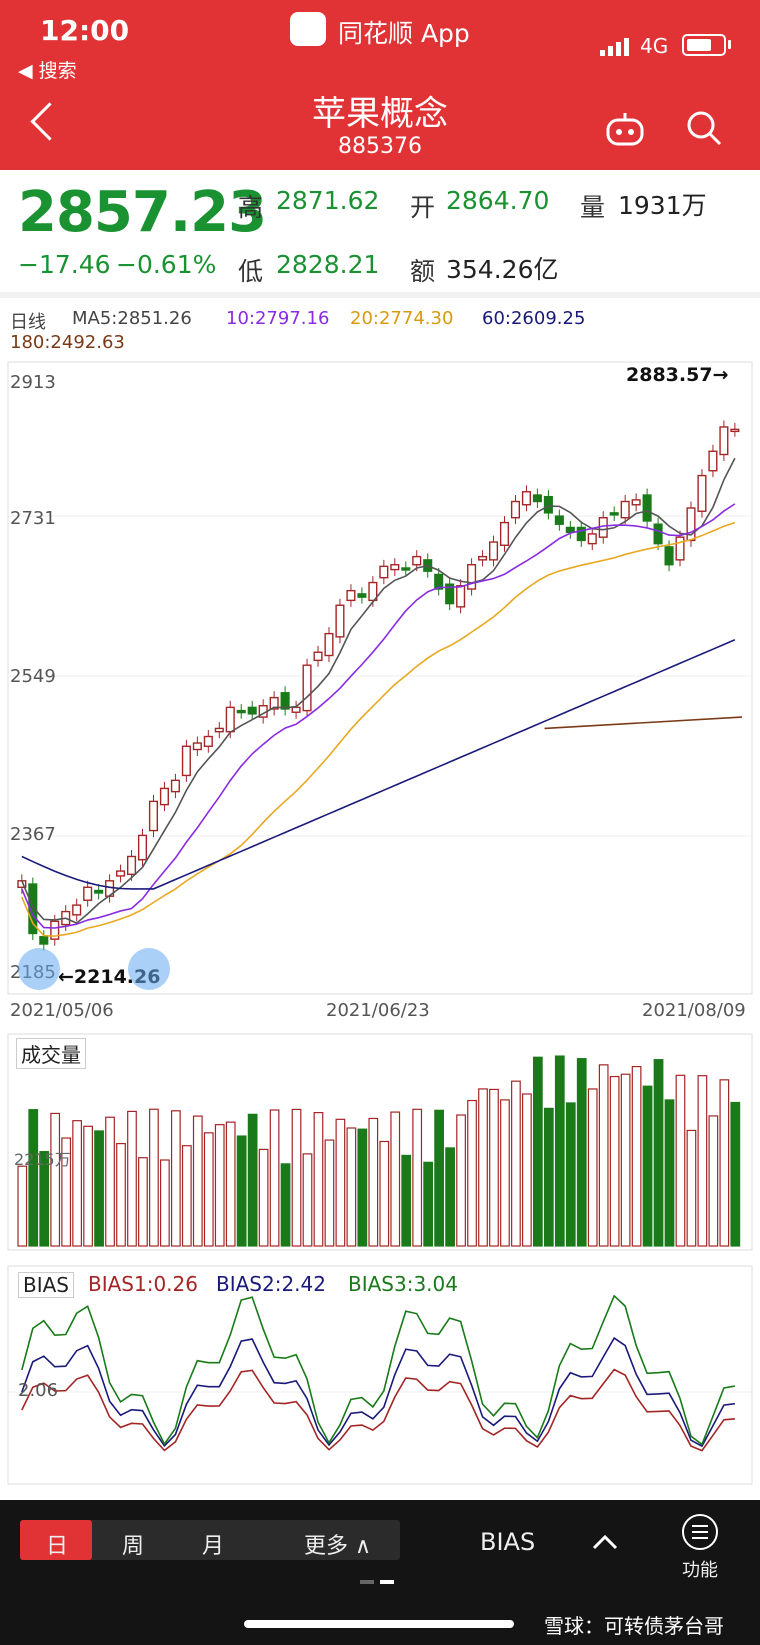  I want to click on volume-title: 成交量, so click(51, 1053).